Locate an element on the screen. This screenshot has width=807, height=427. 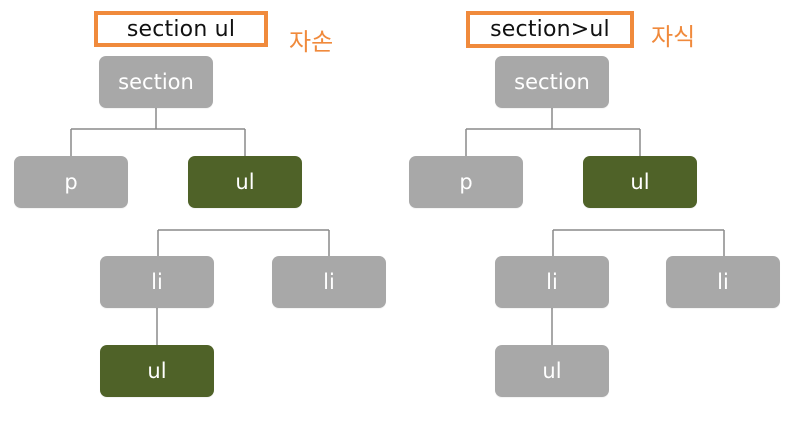
left-caption: 자손 is located at coordinates (311, 42).